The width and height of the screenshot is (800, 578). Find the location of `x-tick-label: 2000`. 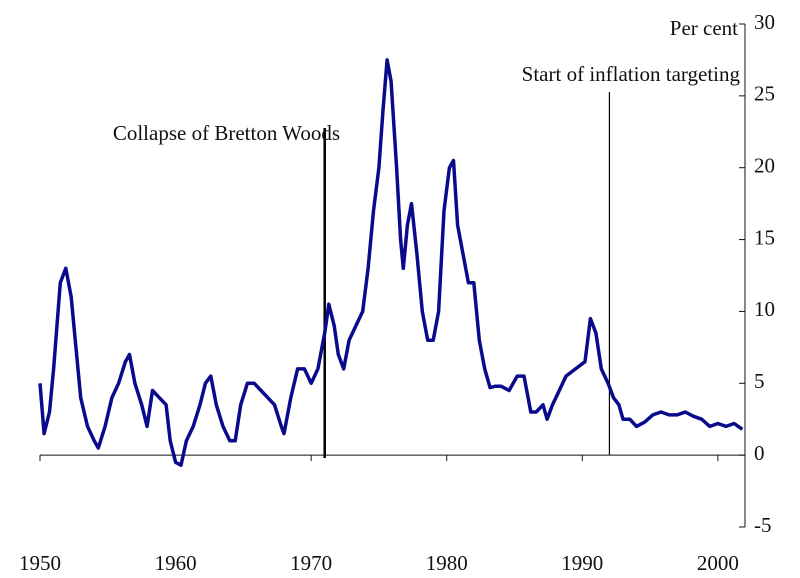

x-tick-label: 2000 is located at coordinates (718, 563).